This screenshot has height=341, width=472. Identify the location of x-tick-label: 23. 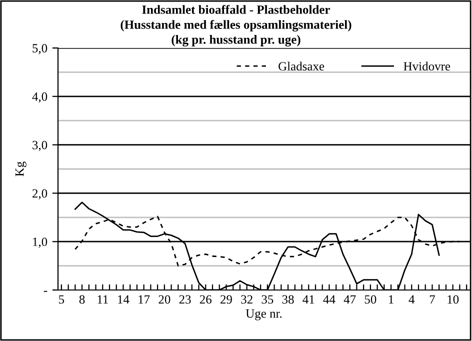
(185, 299).